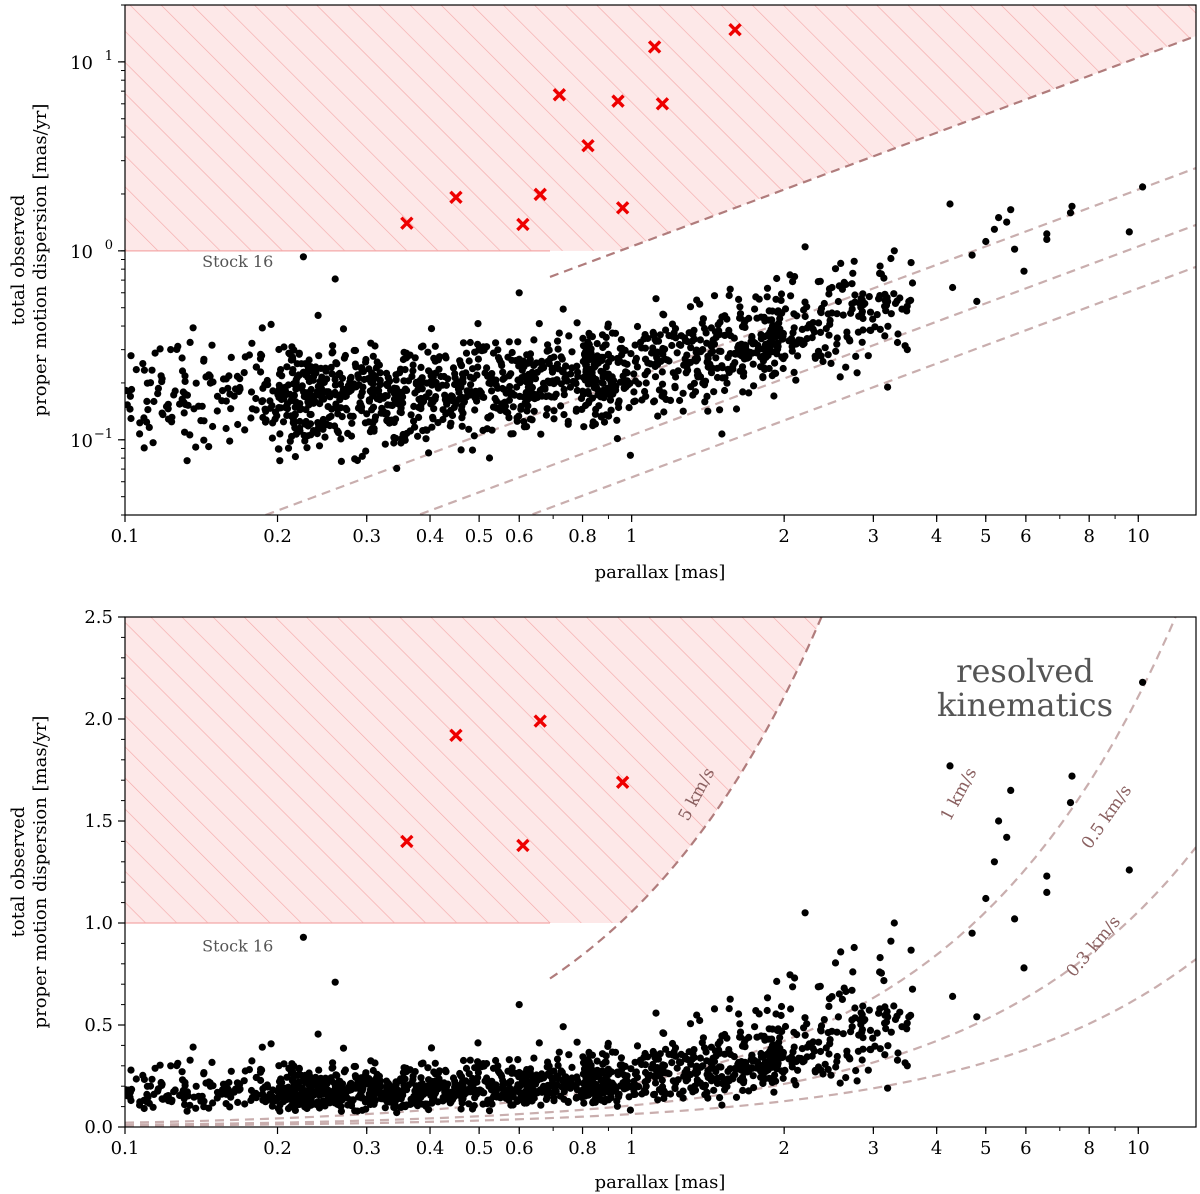  Describe the element at coordinates (479, 1148) in the screenshot. I see `x-tick-label: 0.5` at that location.